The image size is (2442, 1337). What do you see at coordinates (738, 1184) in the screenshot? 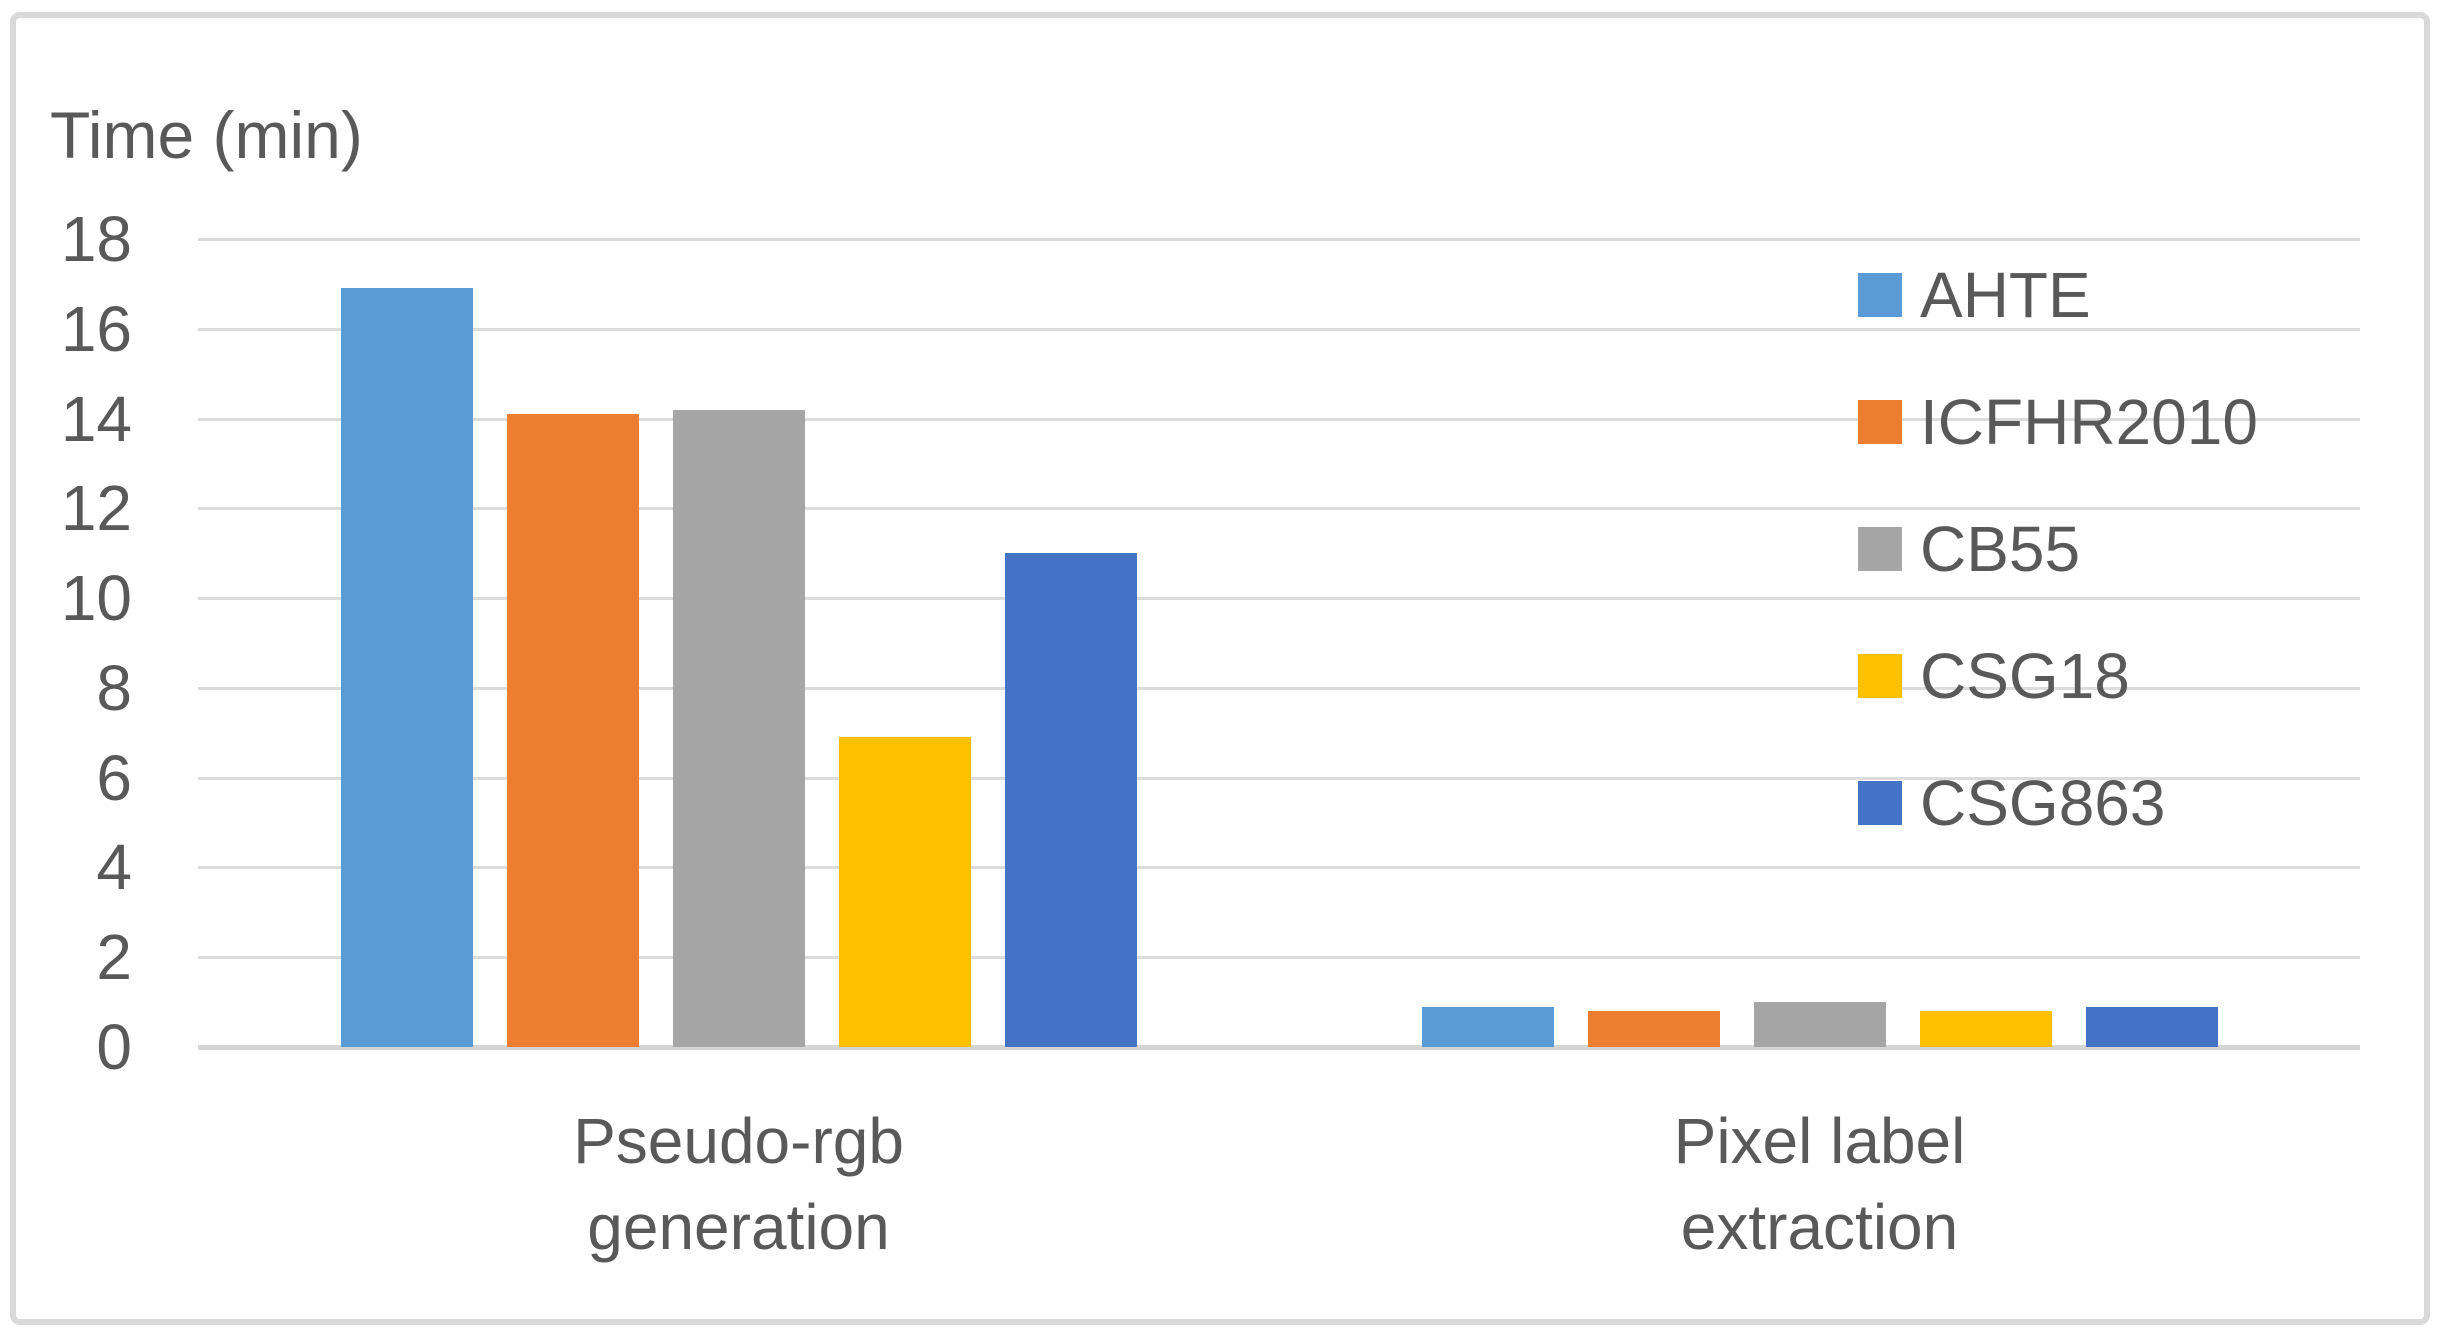
I see `category-label: Pseudo-rgb generation` at bounding box center [738, 1184].